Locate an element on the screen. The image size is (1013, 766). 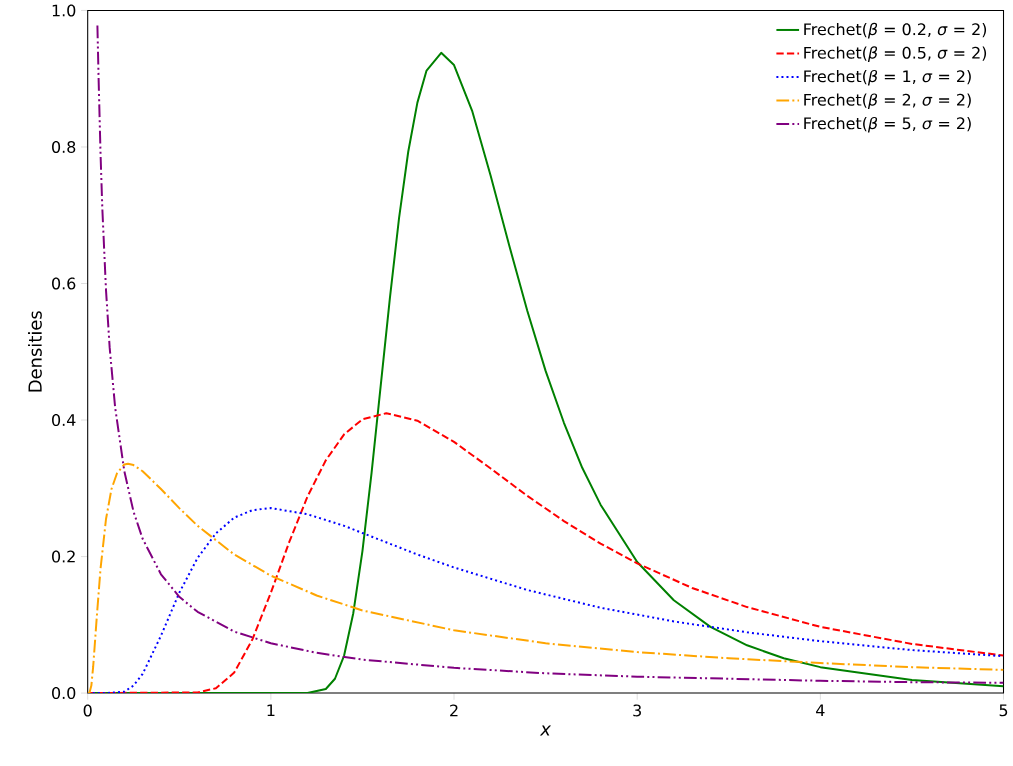
legend-label: Frechet(β = 0.5, σ = 2) is located at coordinates (895, 54).